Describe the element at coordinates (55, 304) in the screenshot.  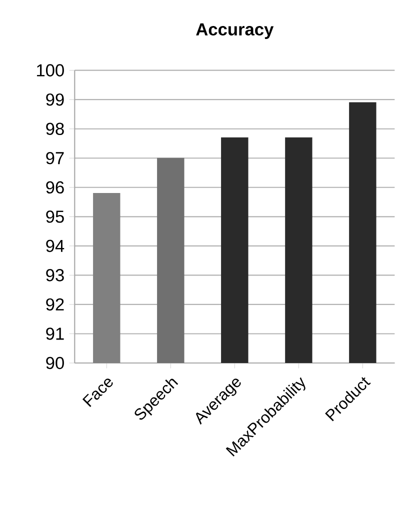
I see `y-tick-label: 92` at that location.